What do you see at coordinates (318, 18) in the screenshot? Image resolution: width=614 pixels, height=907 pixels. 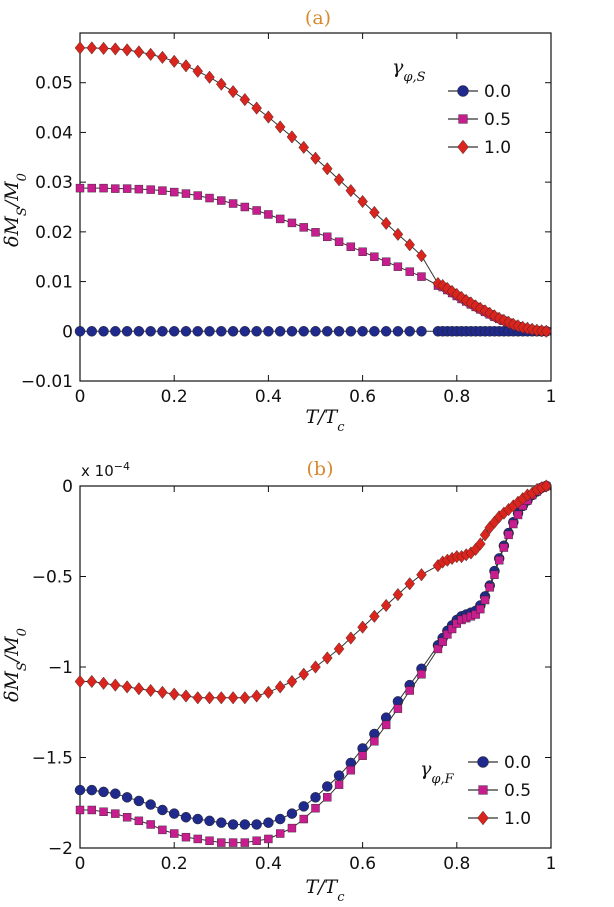 I see `panel-a-title: (a)` at bounding box center [318, 18].